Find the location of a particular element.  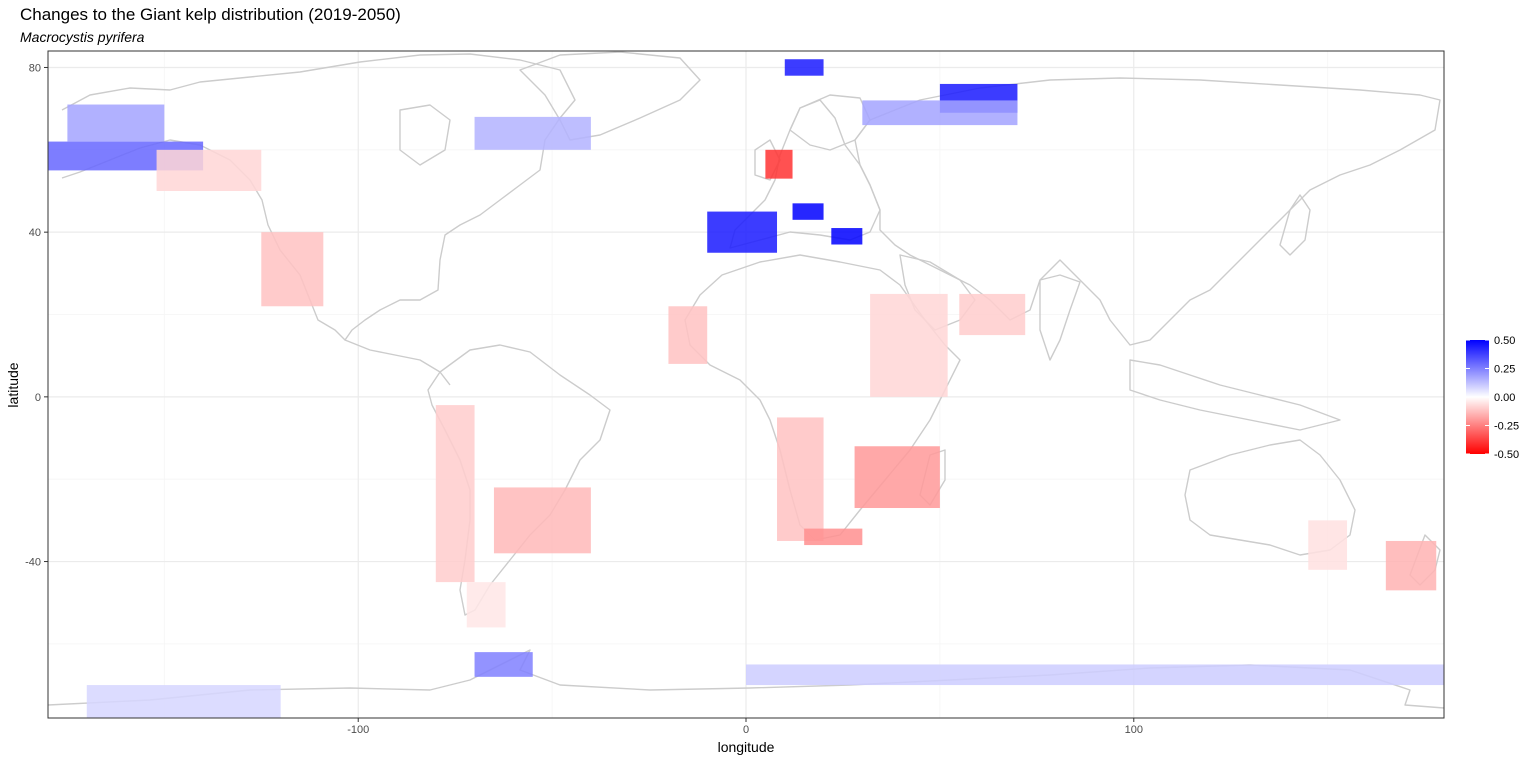

y-axis-title: latitude is located at coordinates (13, 384).